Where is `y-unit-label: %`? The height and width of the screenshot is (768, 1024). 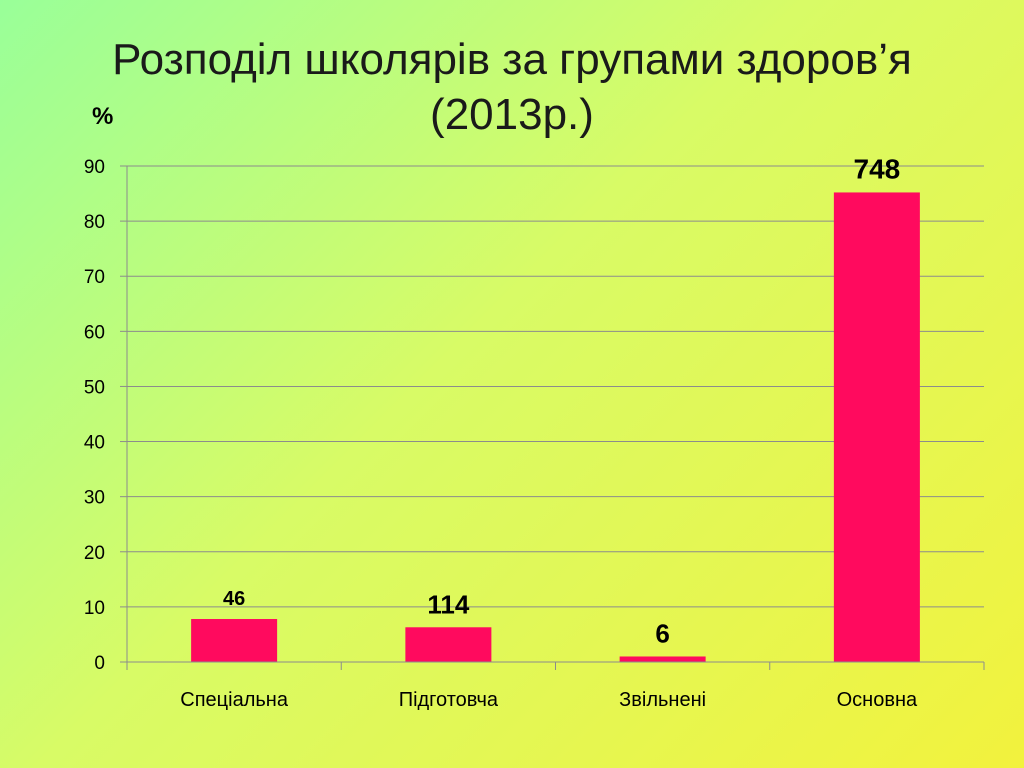 y-unit-label: % is located at coordinates (103, 116).